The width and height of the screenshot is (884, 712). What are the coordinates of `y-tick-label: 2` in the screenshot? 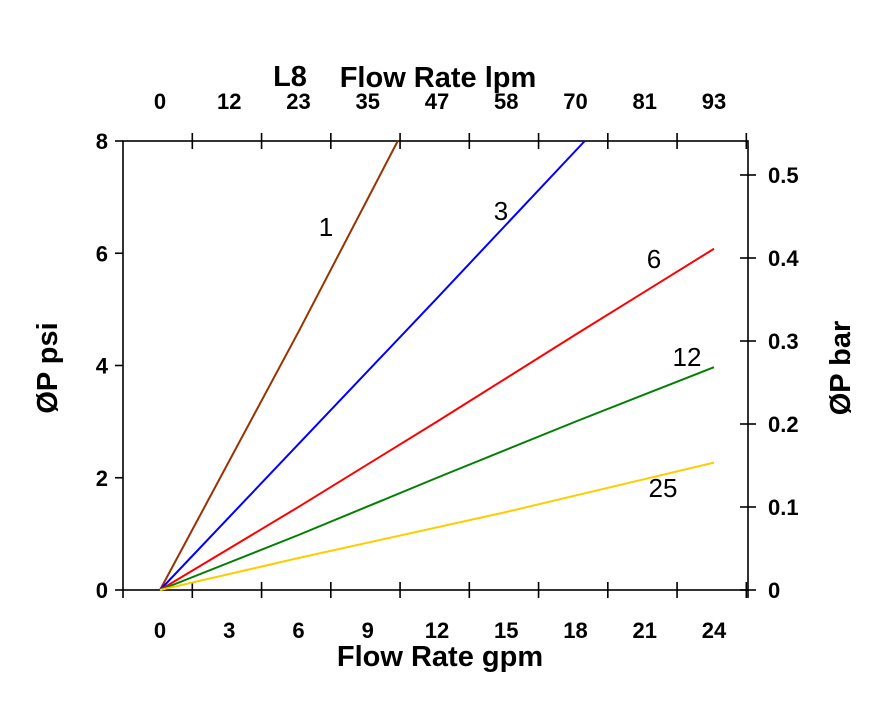 It's located at (102, 478).